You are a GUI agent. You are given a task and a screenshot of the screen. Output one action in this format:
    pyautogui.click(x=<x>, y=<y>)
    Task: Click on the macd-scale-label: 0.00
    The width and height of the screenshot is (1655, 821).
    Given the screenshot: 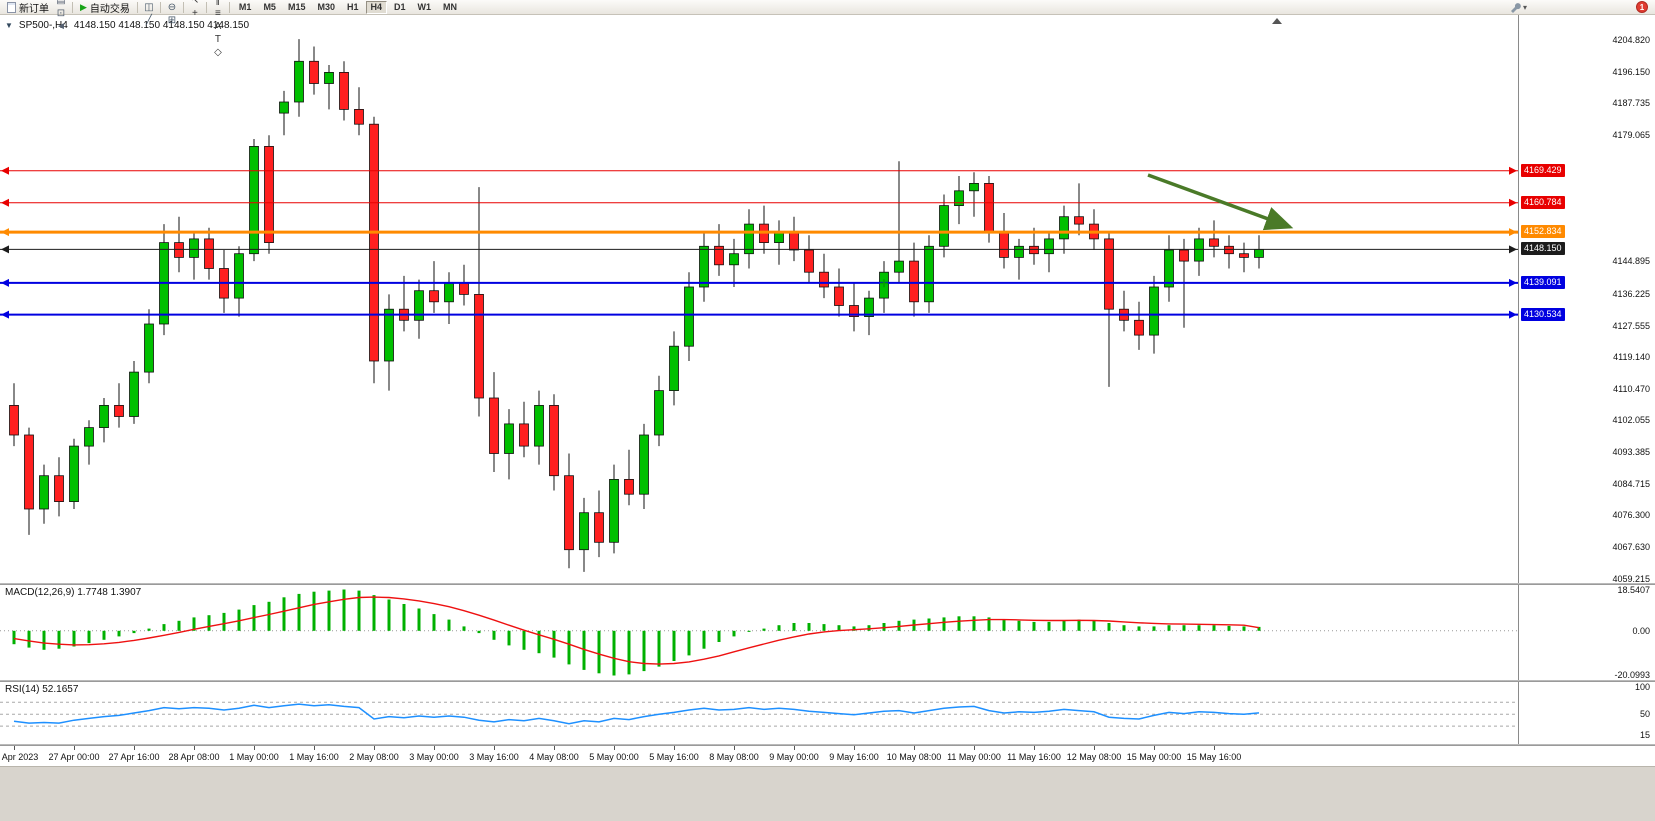 What is the action you would take?
    pyautogui.click(x=1641, y=630)
    